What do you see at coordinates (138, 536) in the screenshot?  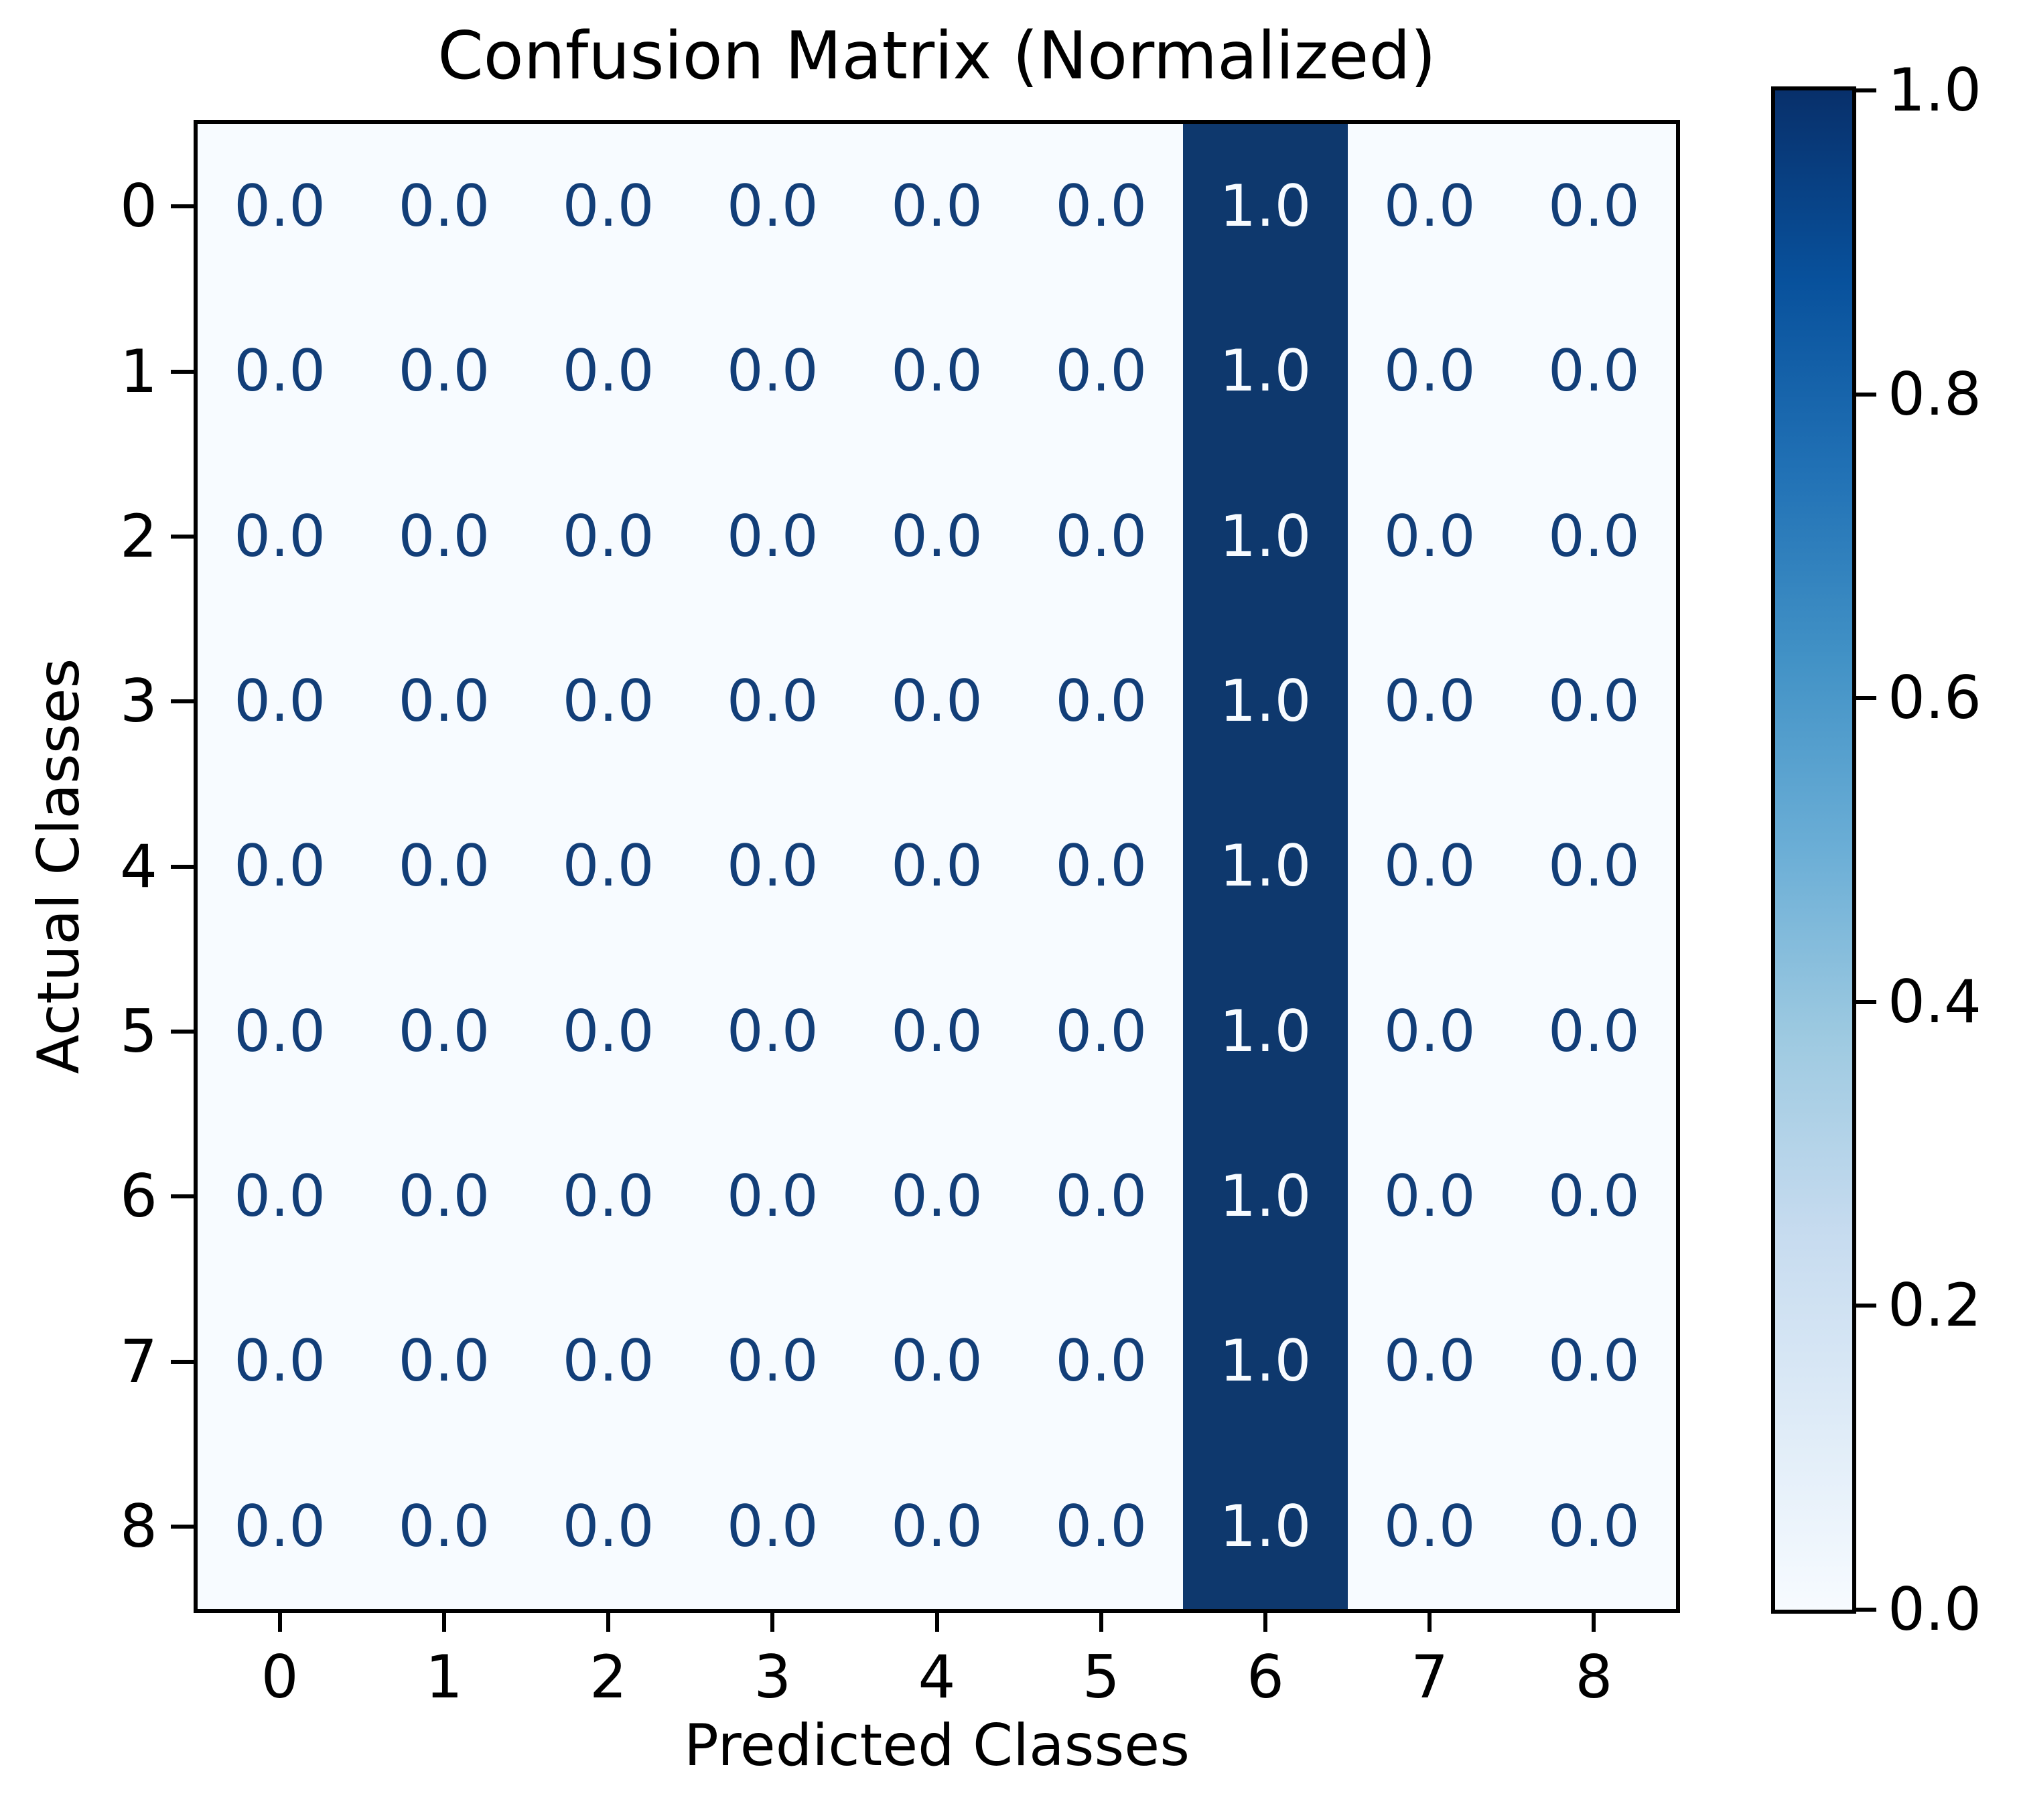 I see `y-tick-label: 2` at bounding box center [138, 536].